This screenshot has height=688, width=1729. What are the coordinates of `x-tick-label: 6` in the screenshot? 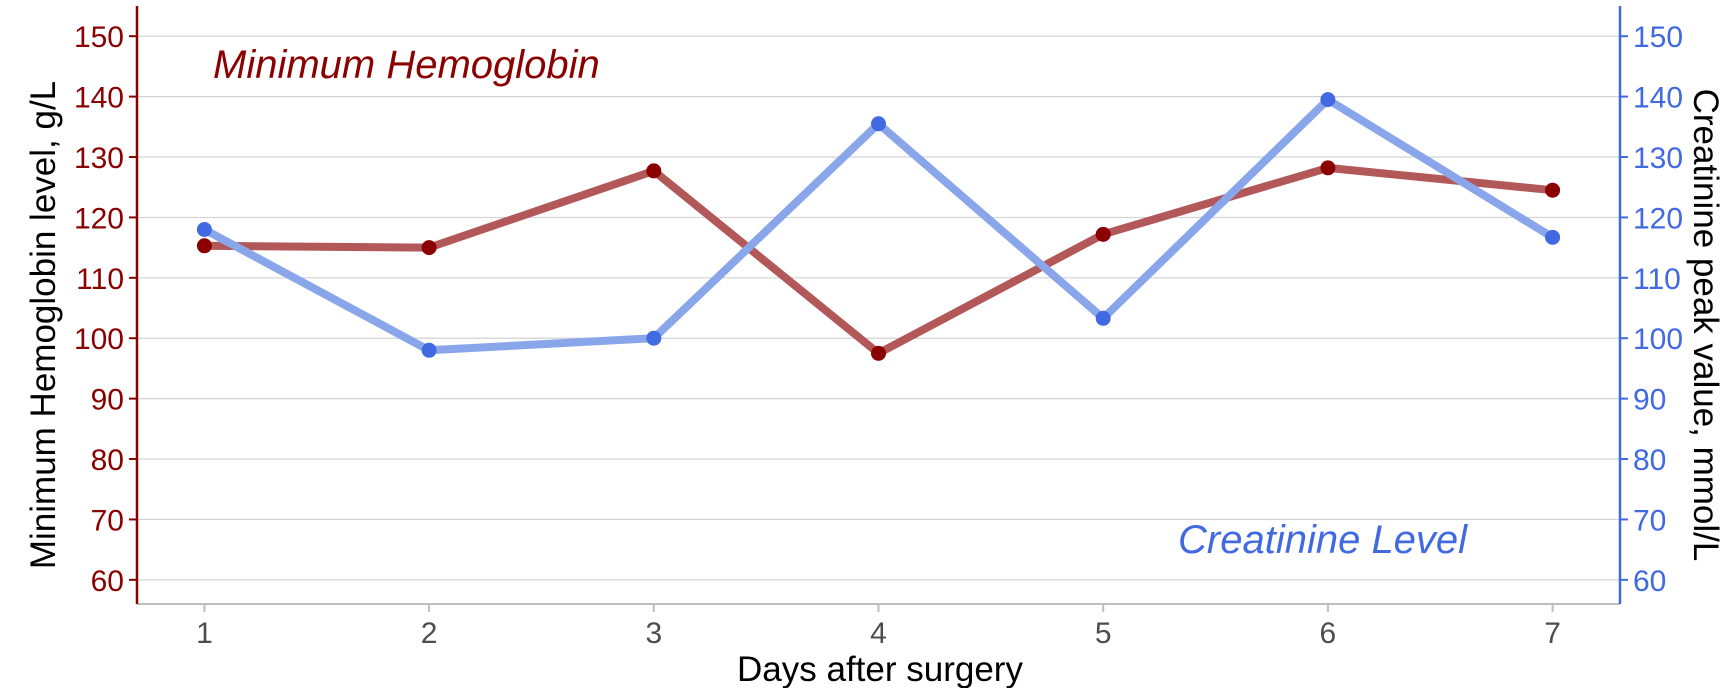 It's located at (1328, 633).